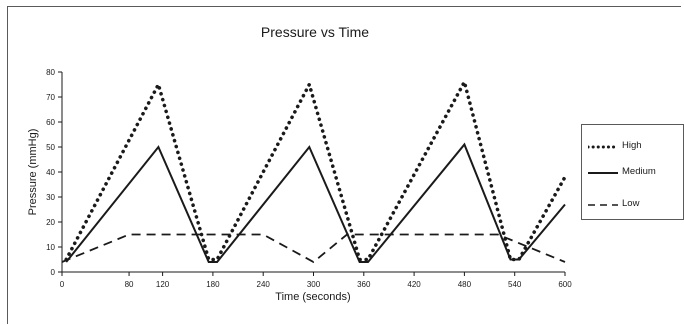 The width and height of the screenshot is (684, 325). Describe the element at coordinates (50, 122) in the screenshot. I see `y-tick-label: 60` at that location.